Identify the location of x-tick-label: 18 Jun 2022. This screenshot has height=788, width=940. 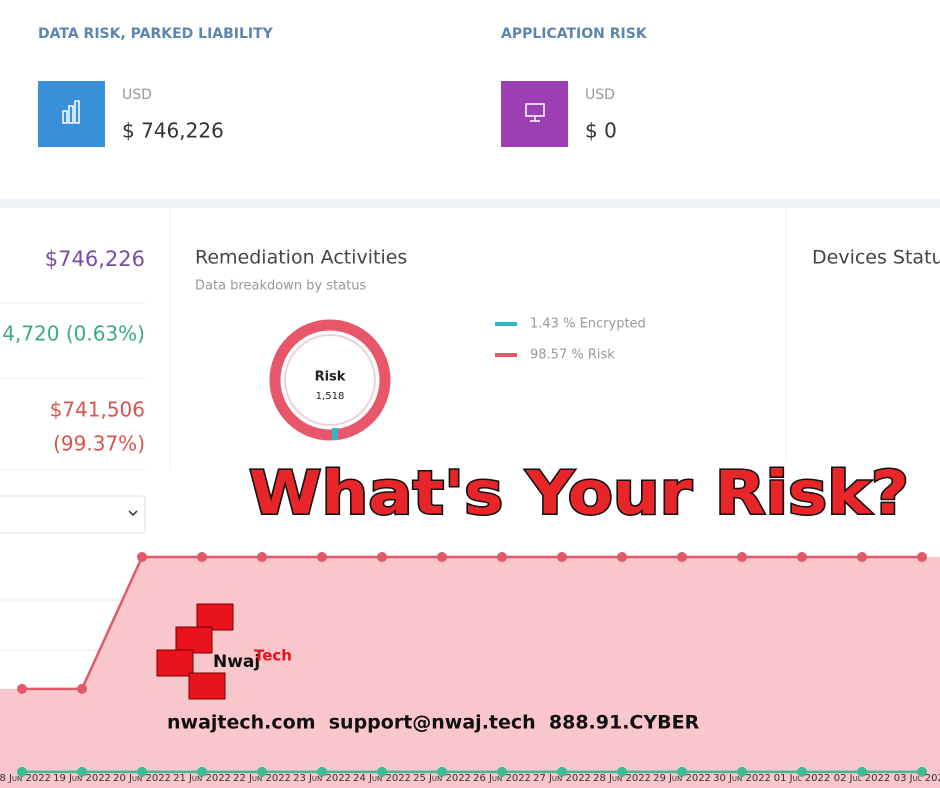
(25, 778).